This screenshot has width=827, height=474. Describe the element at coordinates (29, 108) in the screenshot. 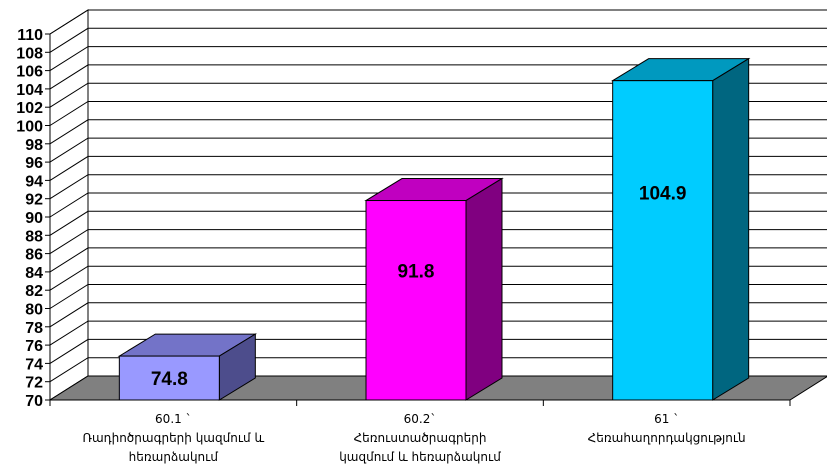

I see `y-tick-label: 102` at that location.